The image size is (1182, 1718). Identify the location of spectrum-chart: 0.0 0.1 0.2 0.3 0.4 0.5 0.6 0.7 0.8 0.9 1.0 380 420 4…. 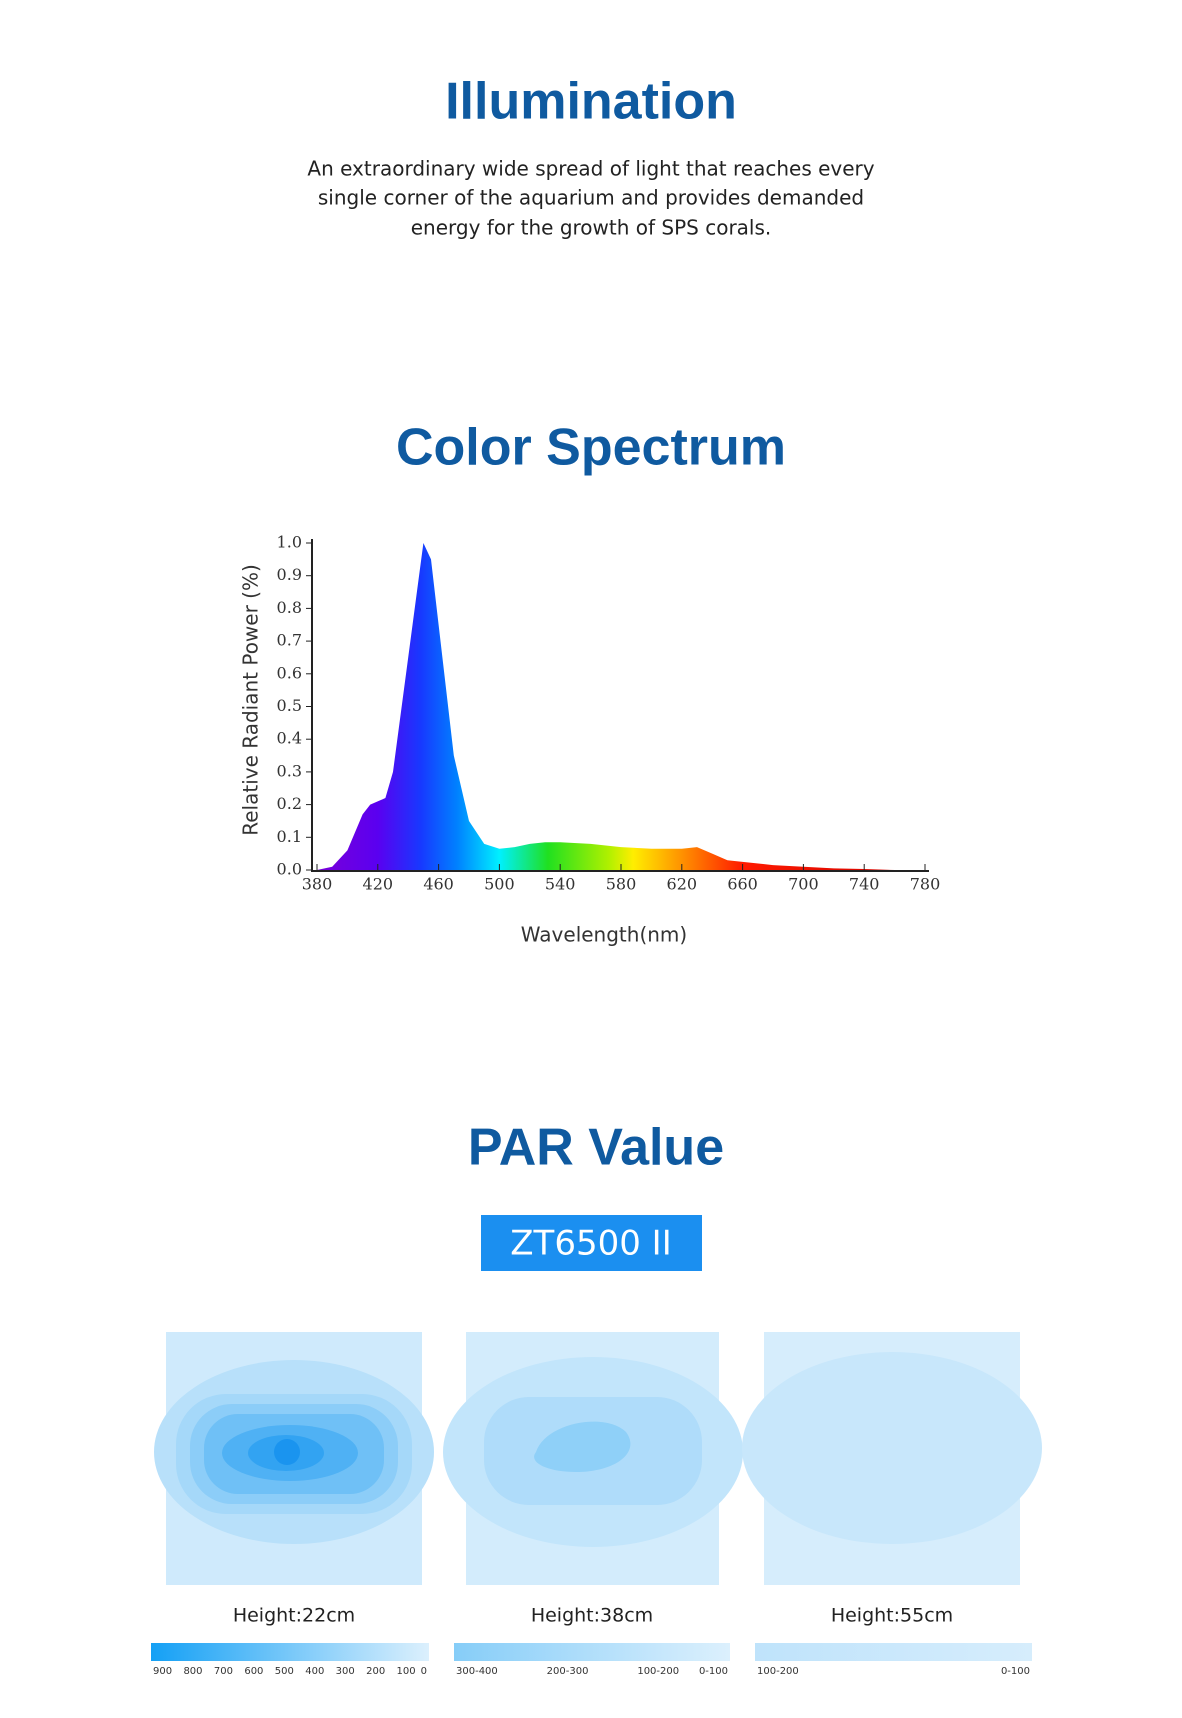
(609, 713).